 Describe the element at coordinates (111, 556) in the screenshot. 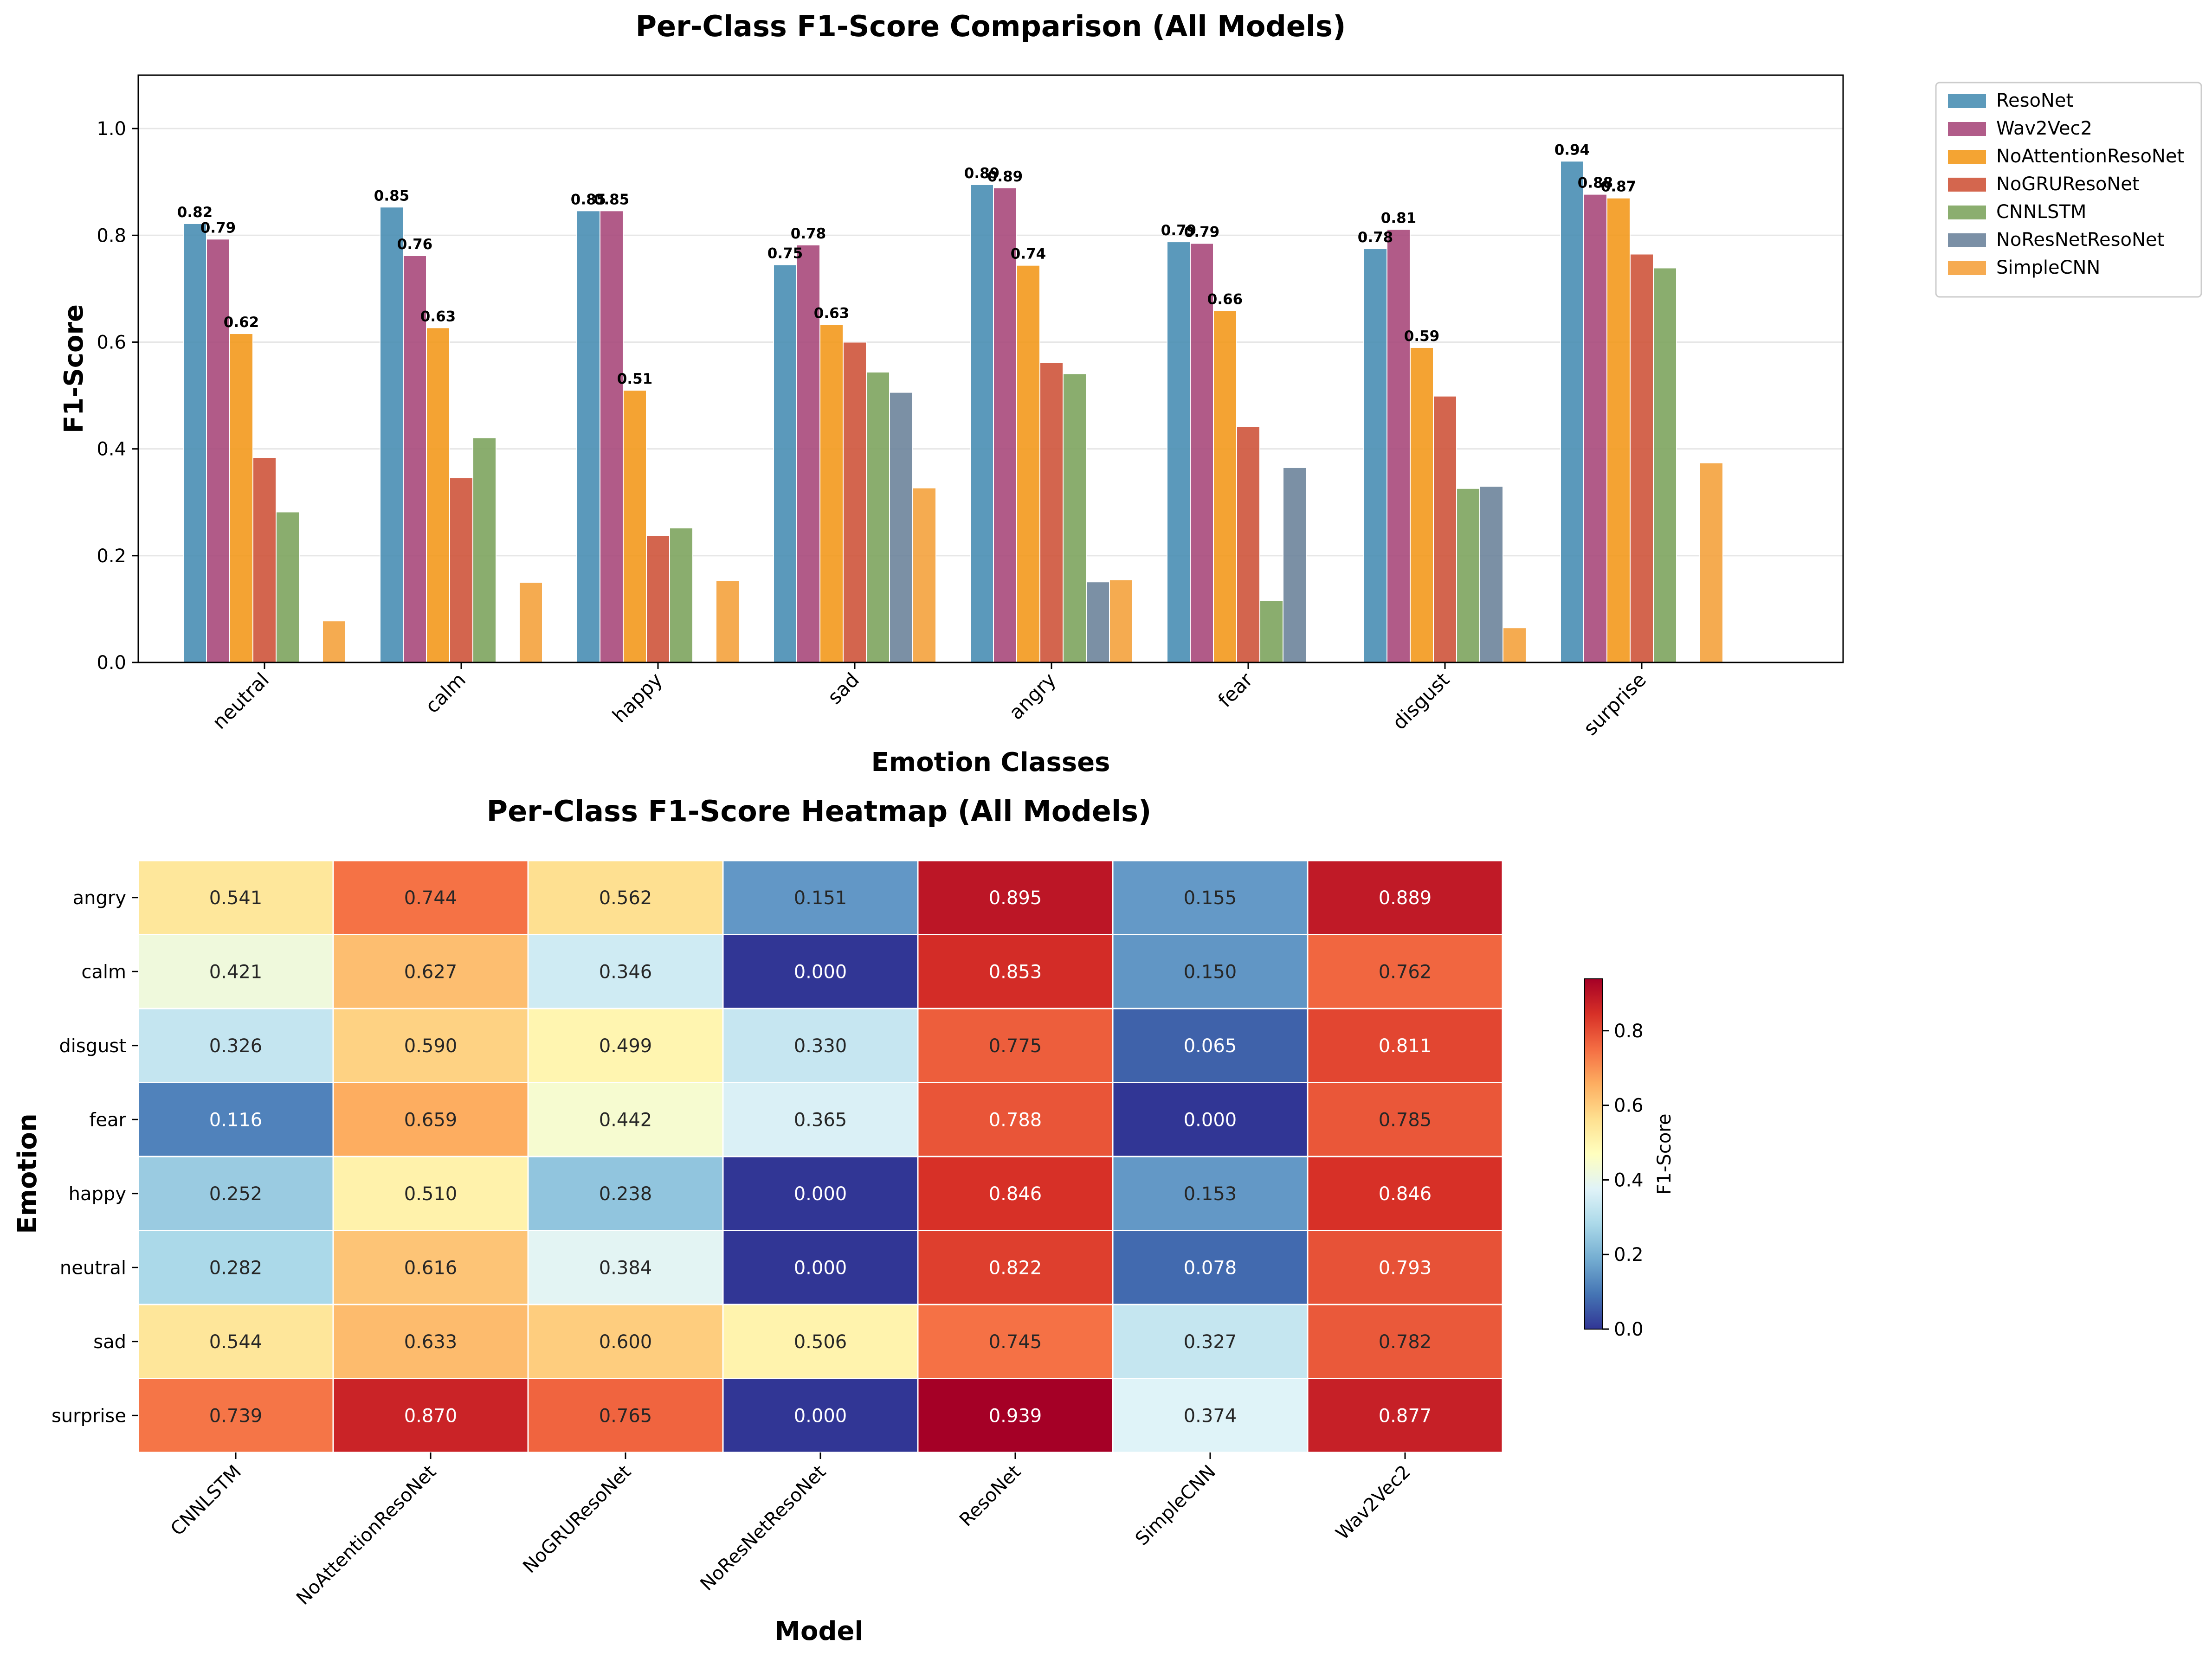

I see `bar-y-tick-label: 0.2` at that location.